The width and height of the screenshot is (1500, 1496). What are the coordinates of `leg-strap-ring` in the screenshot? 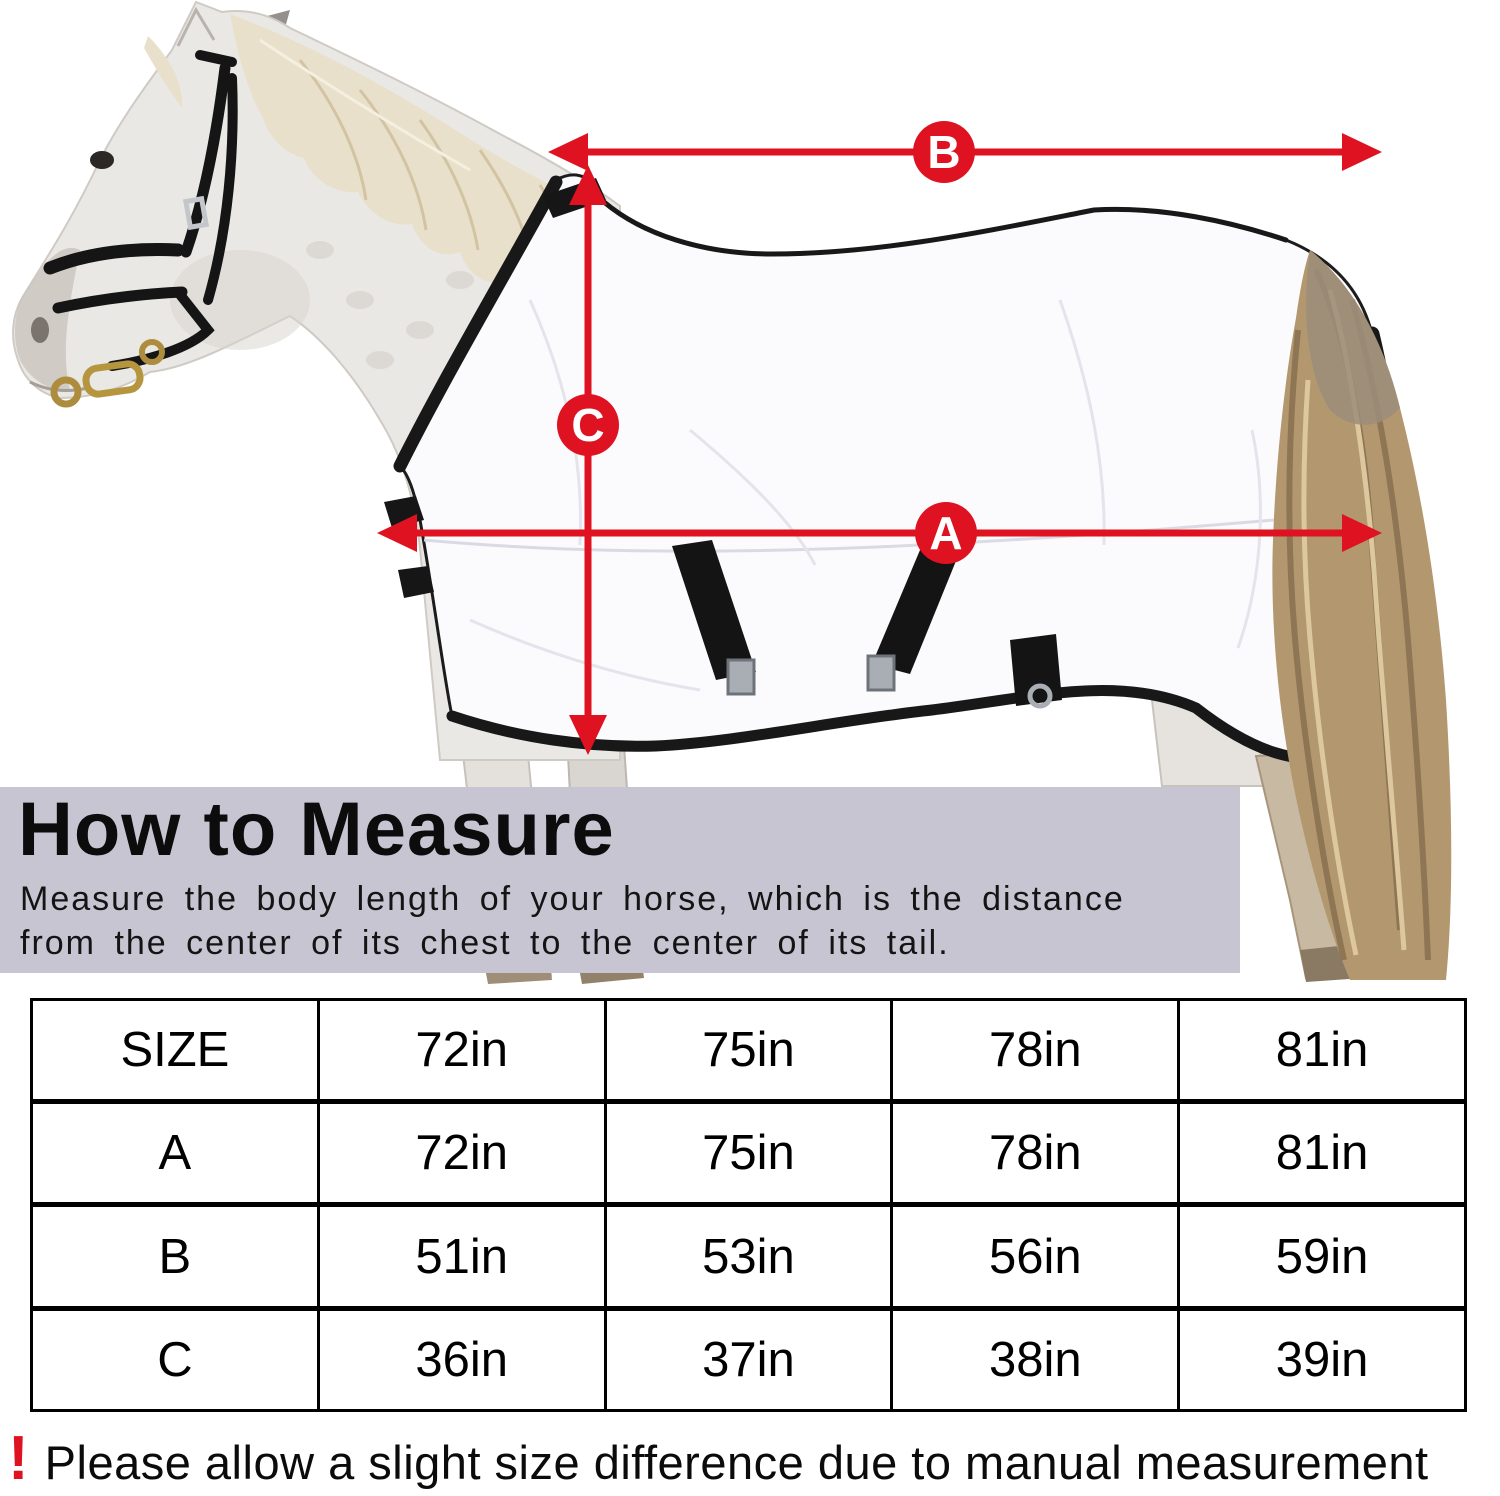 It's located at (1040, 696).